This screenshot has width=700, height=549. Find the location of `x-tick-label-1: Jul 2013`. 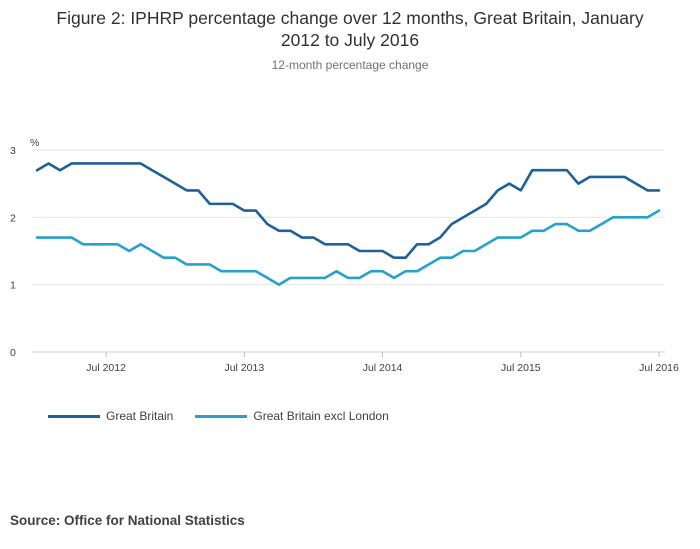

x-tick-label-1: Jul 2013 is located at coordinates (244, 368).